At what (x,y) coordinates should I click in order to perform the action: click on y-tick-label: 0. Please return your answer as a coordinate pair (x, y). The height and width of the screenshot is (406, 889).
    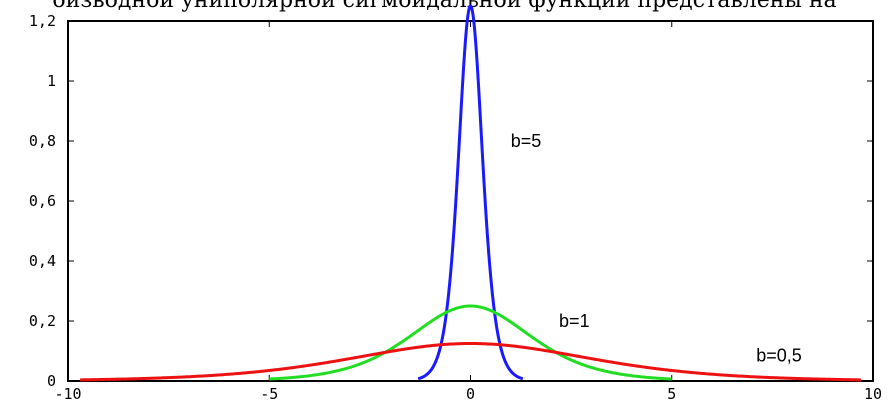
    Looking at the image, I should click on (51, 381).